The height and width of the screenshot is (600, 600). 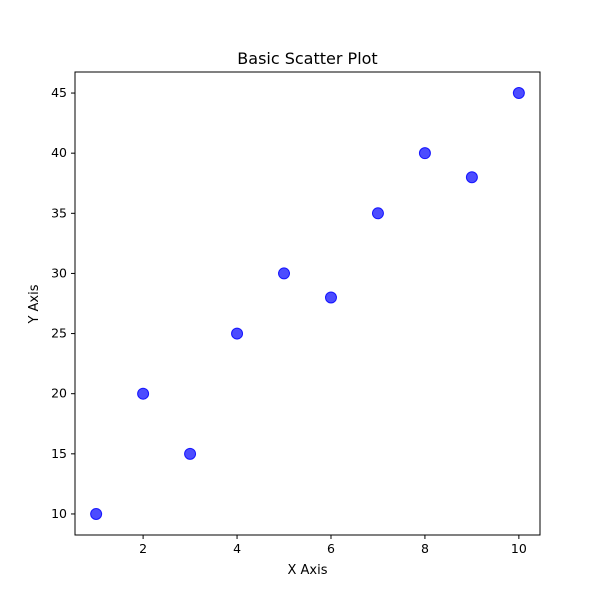 What do you see at coordinates (143, 548) in the screenshot?
I see `x-tick-label: 2` at bounding box center [143, 548].